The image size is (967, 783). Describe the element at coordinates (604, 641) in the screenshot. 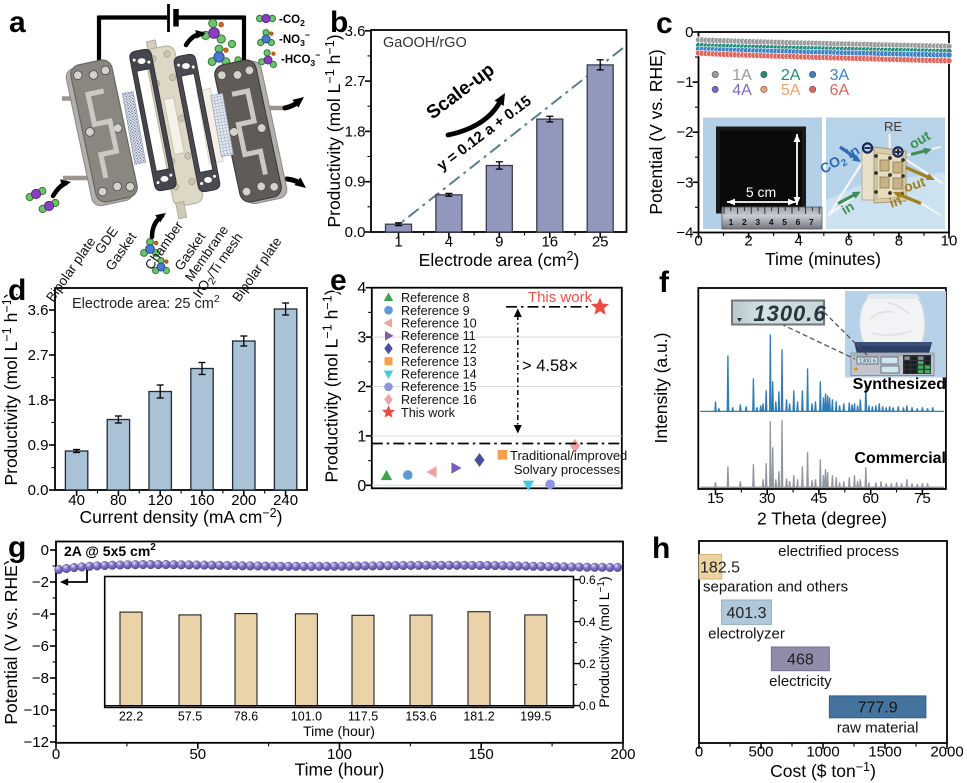

I see `svg-text: Productivity (mol L−1)` at that location.